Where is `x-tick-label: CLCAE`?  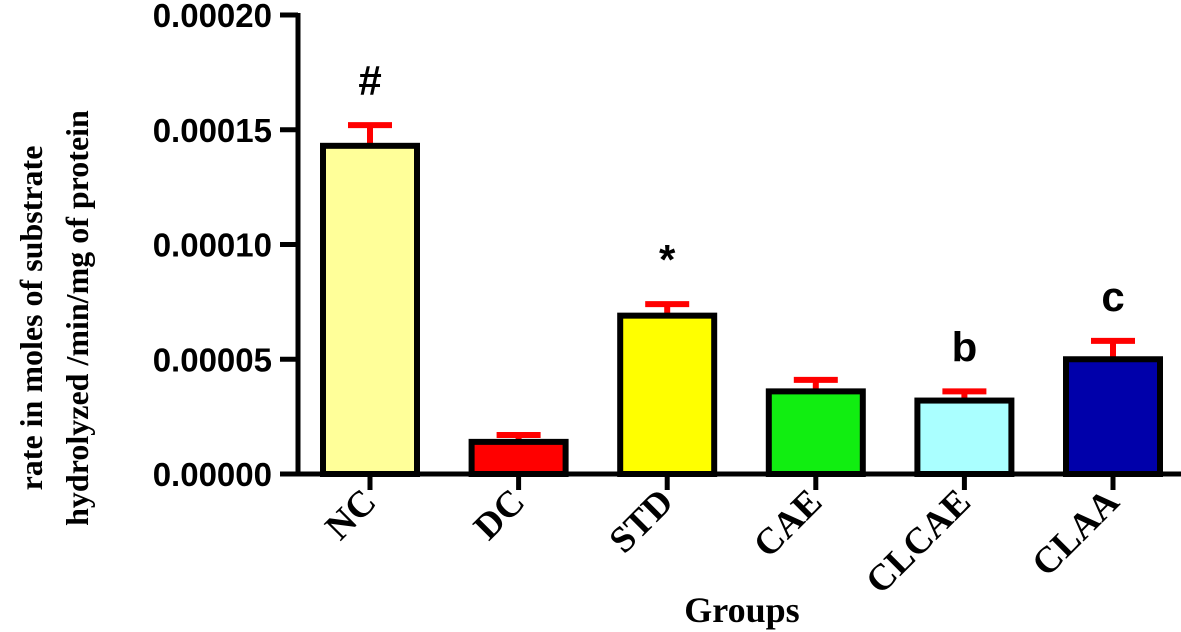
x-tick-label: CLCAE is located at coordinates (918, 541).